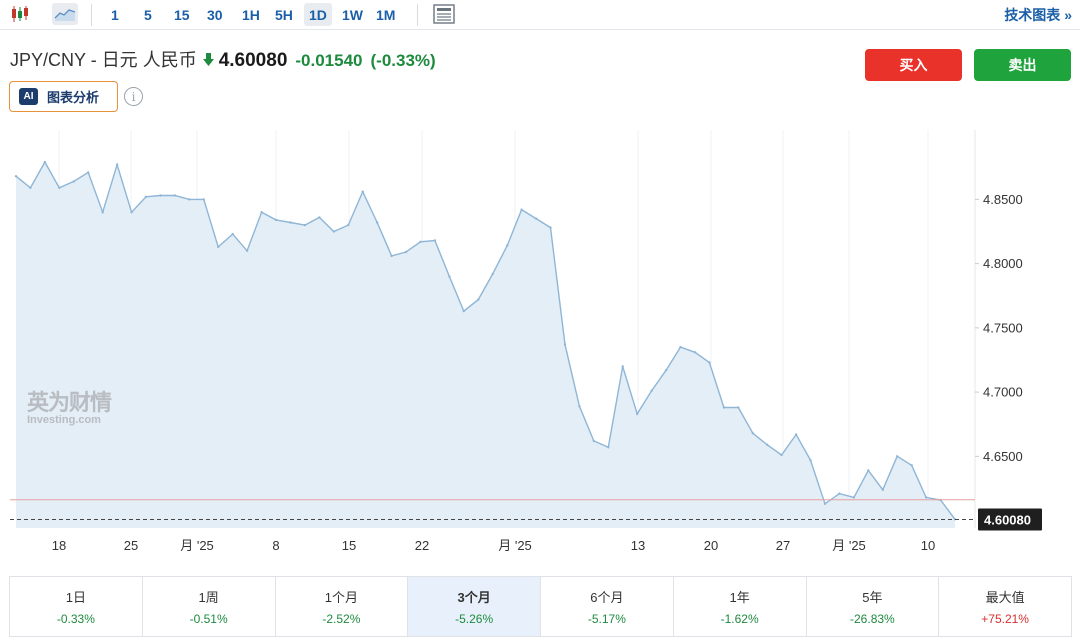 This screenshot has width=1080, height=644. I want to click on x-tick-label: 22, so click(422, 545).